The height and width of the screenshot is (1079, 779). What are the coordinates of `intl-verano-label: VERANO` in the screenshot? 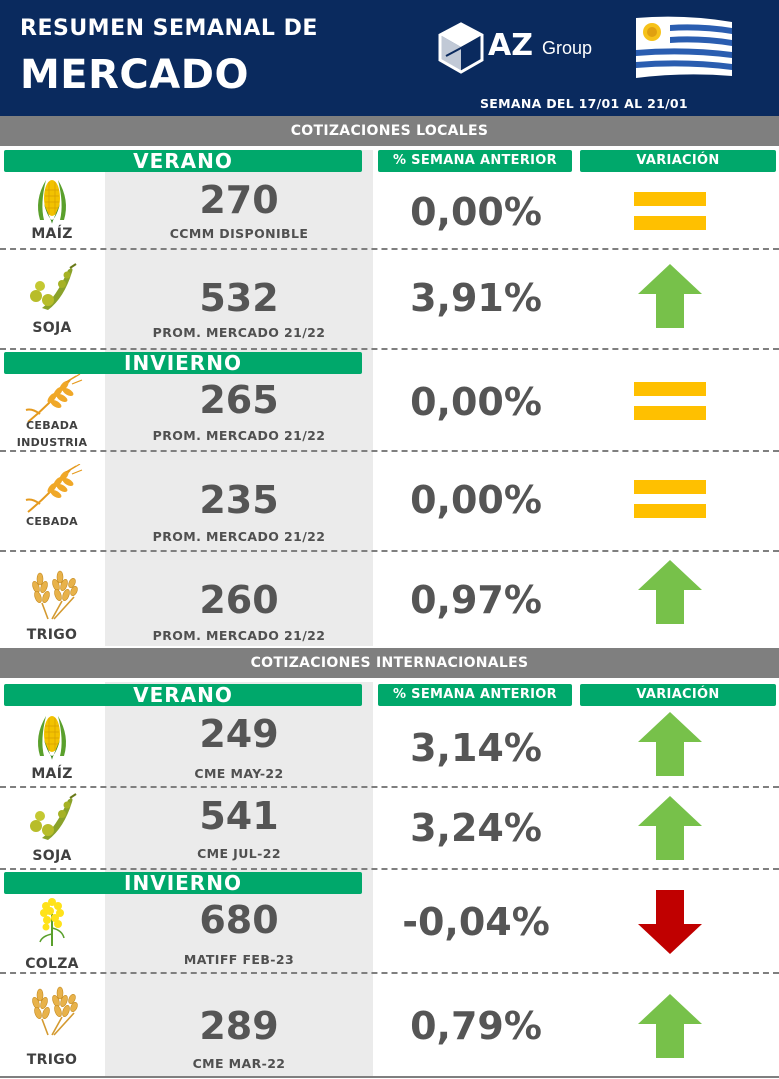 It's located at (183, 695).